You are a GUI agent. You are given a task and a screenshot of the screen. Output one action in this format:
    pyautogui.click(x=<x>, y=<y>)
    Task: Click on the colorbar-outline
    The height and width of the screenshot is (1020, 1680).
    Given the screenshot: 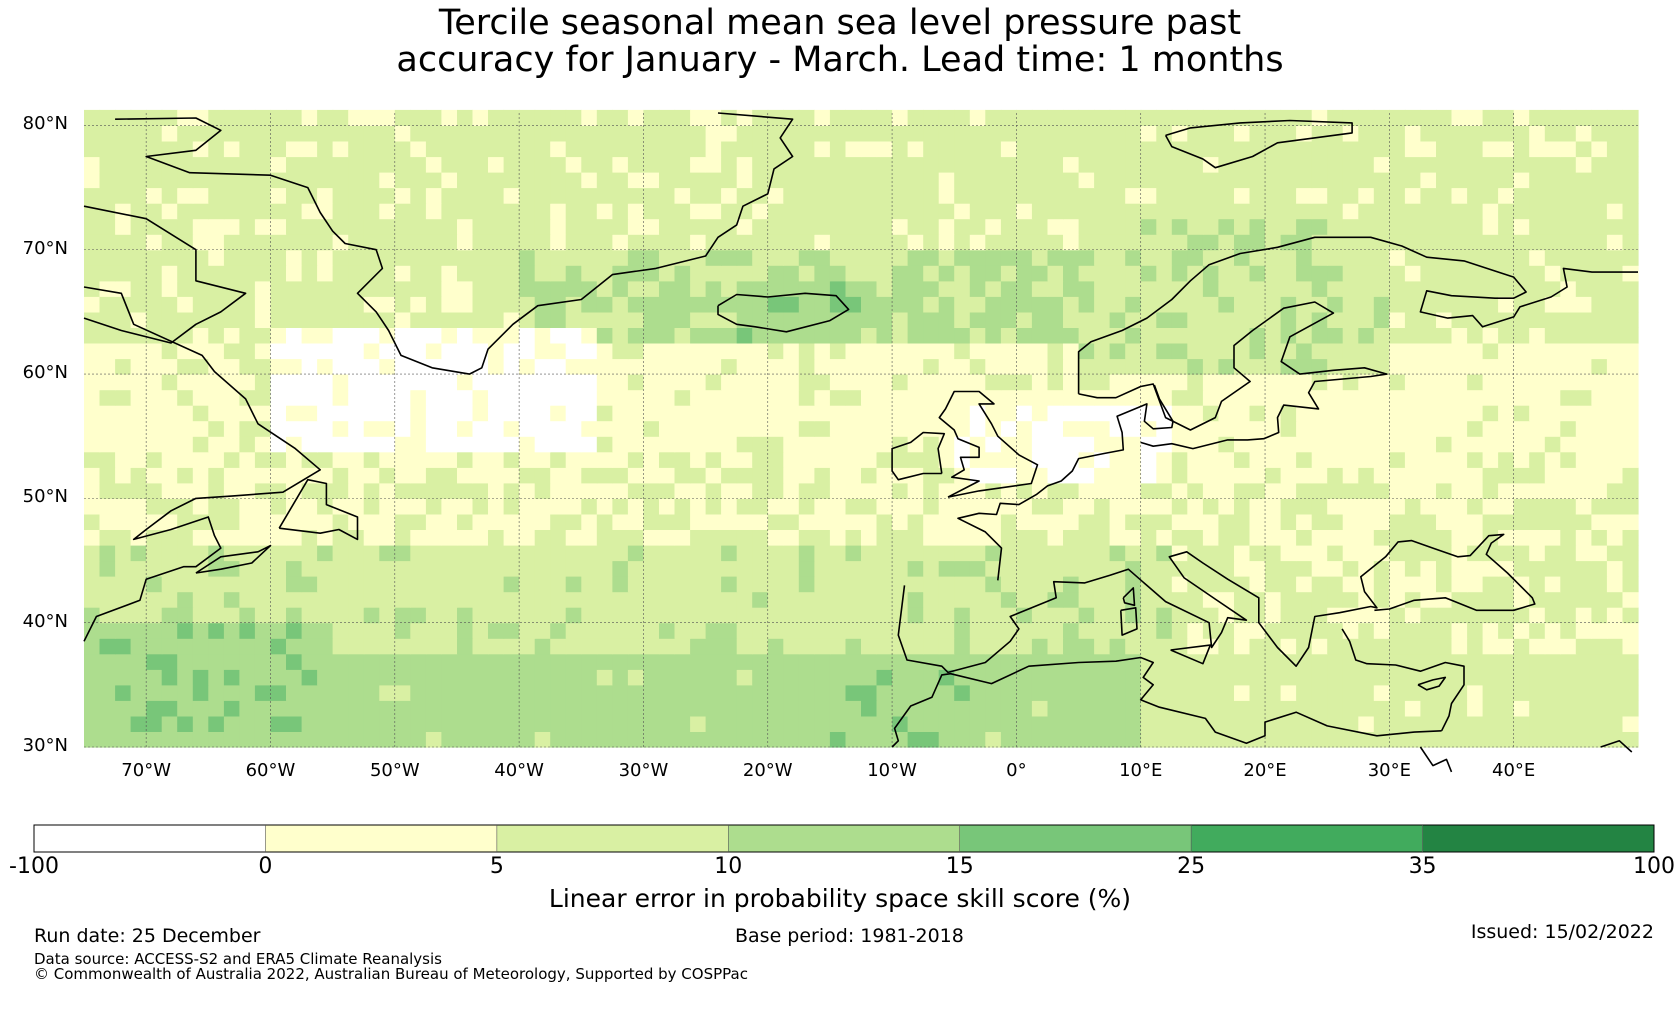 What is the action you would take?
    pyautogui.click(x=844, y=838)
    